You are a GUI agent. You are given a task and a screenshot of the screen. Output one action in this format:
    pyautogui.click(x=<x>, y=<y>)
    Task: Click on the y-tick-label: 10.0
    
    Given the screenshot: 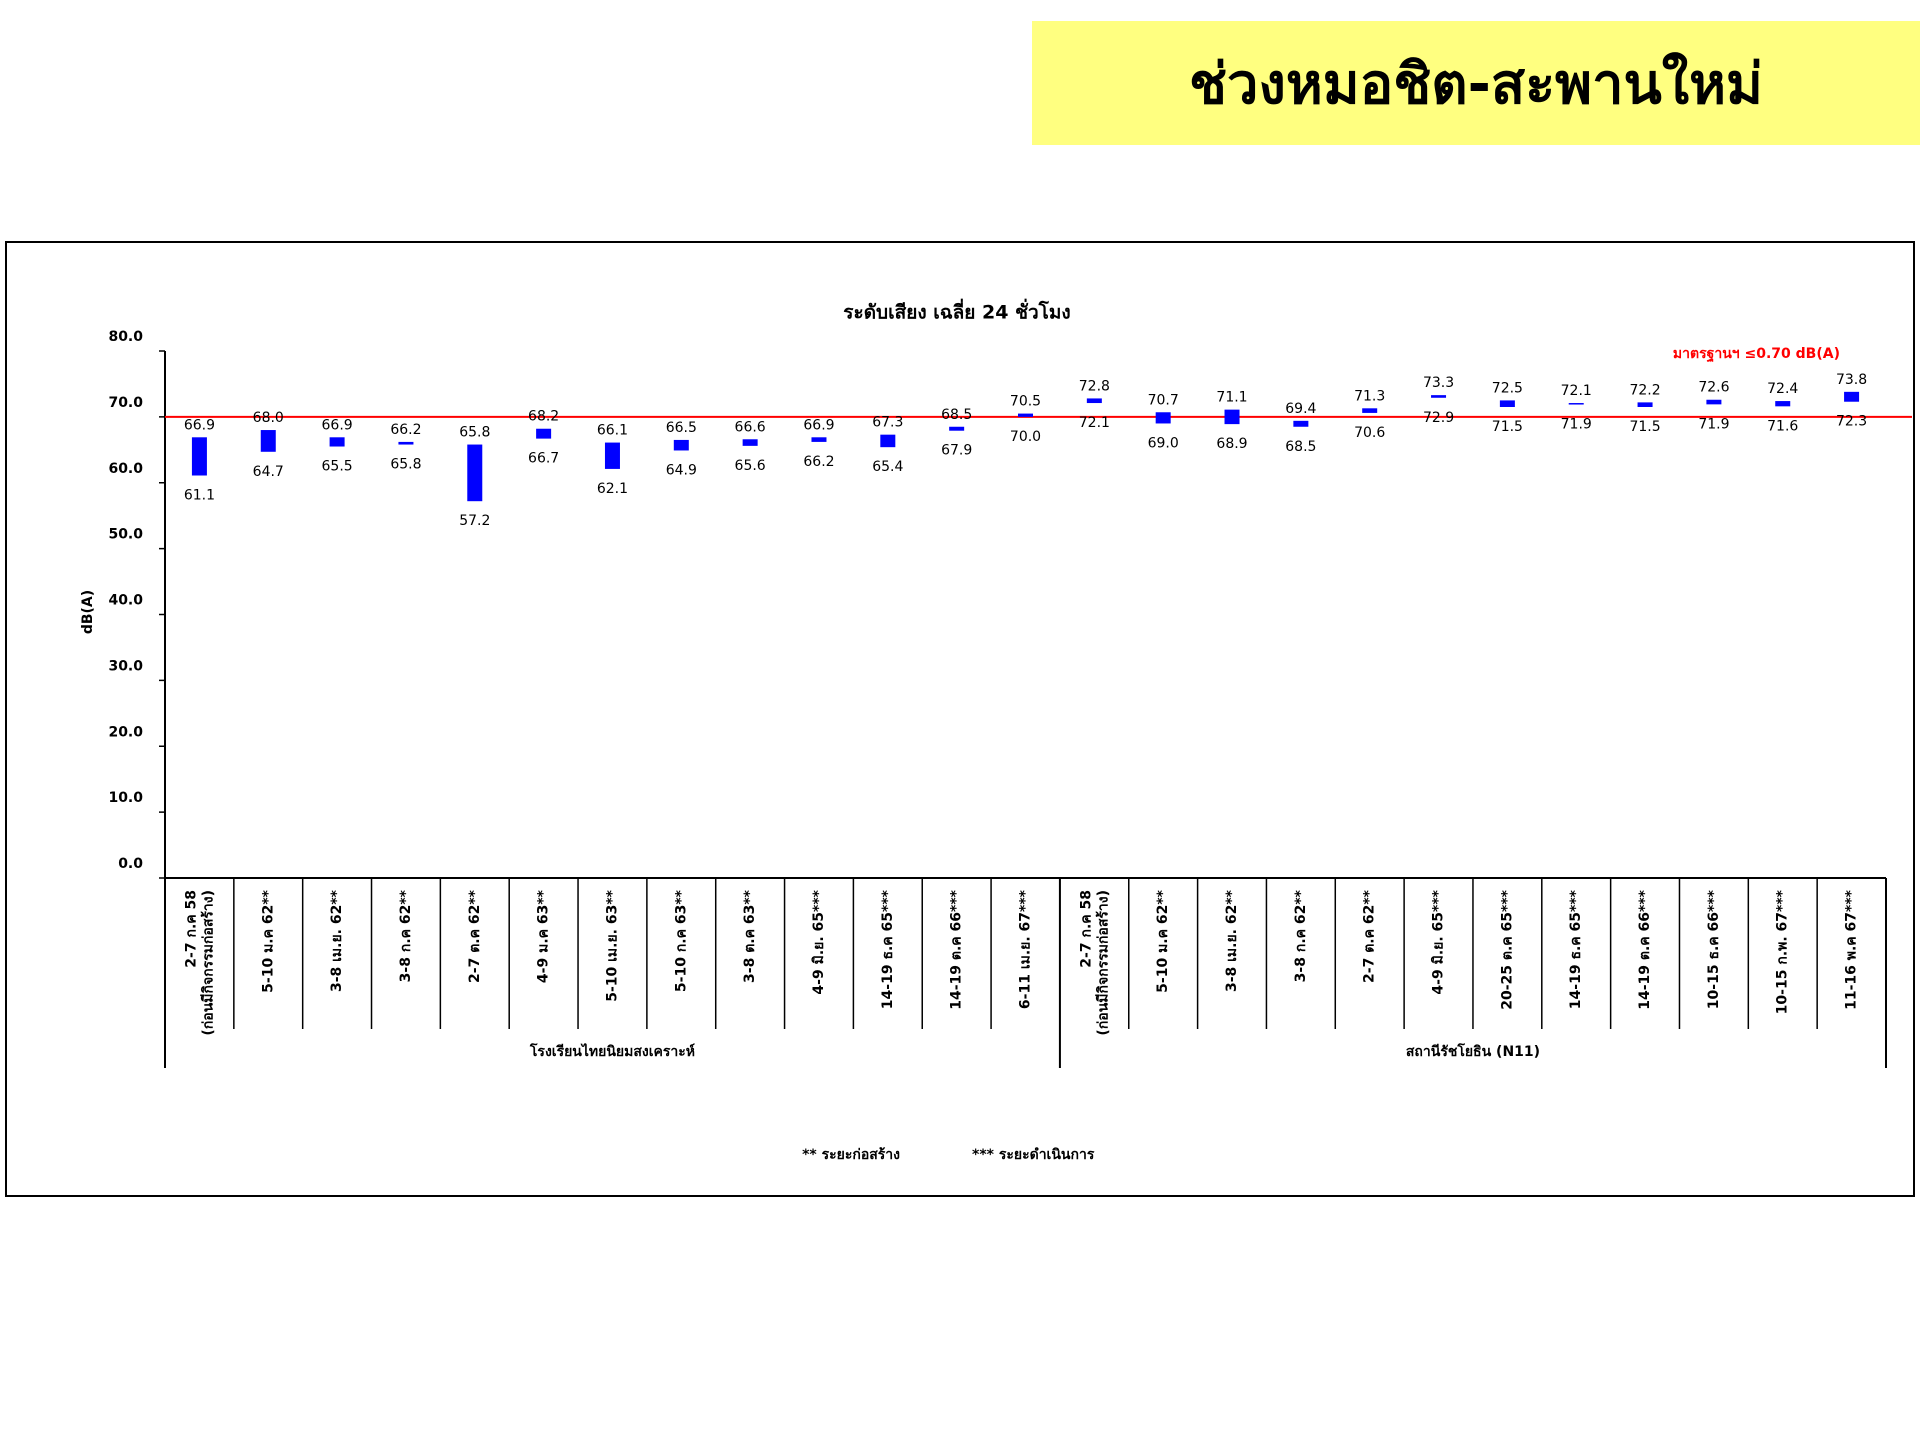 What is the action you would take?
    pyautogui.click(x=125, y=798)
    